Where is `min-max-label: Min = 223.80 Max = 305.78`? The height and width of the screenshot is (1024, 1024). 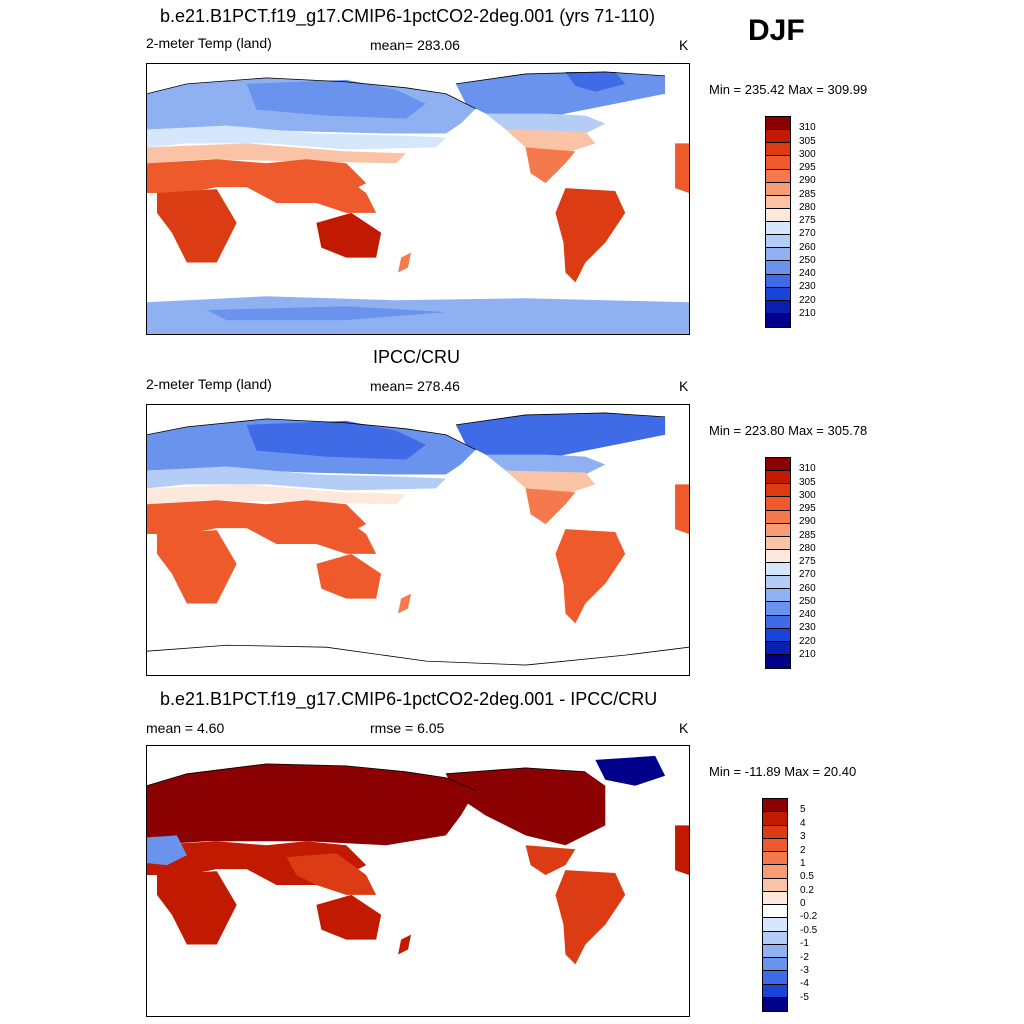 min-max-label: Min = 223.80 Max = 305.78 is located at coordinates (788, 430).